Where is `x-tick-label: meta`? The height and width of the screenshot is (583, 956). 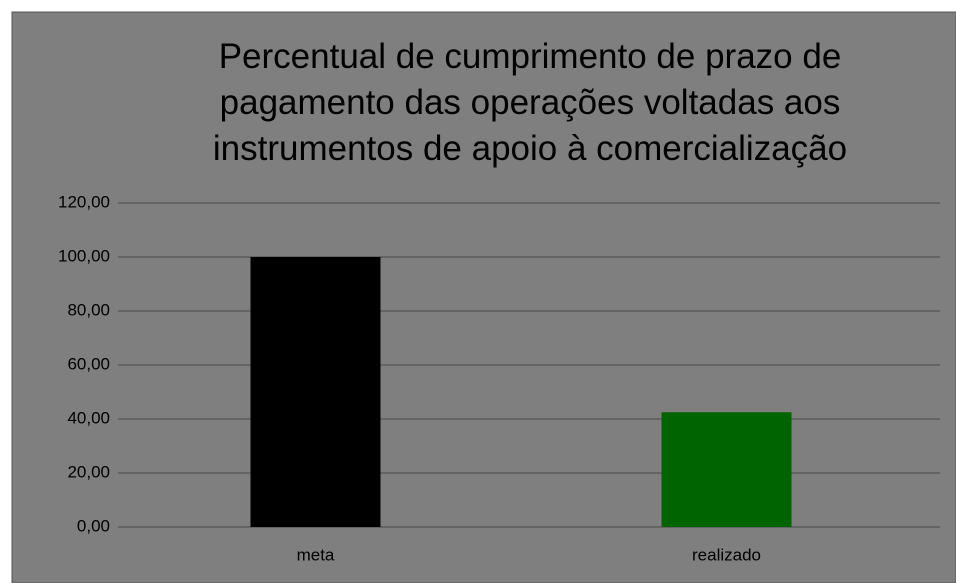 x-tick-label: meta is located at coordinates (316, 554).